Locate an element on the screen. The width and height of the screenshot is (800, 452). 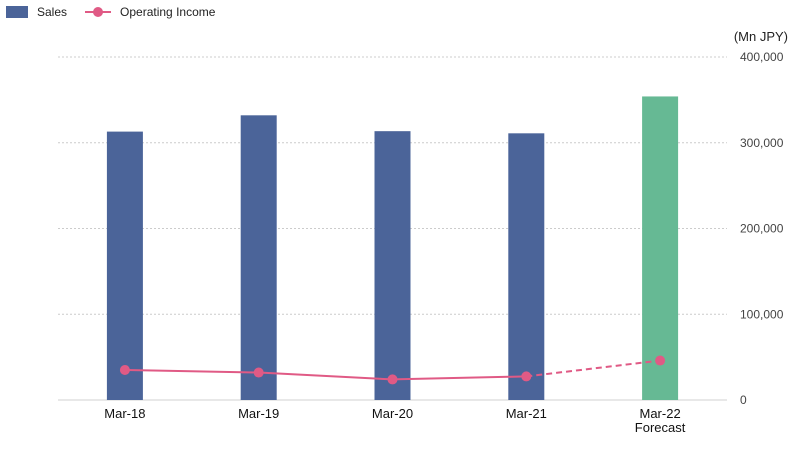
legend: Sales Operating Income is located at coordinates (119, 12).